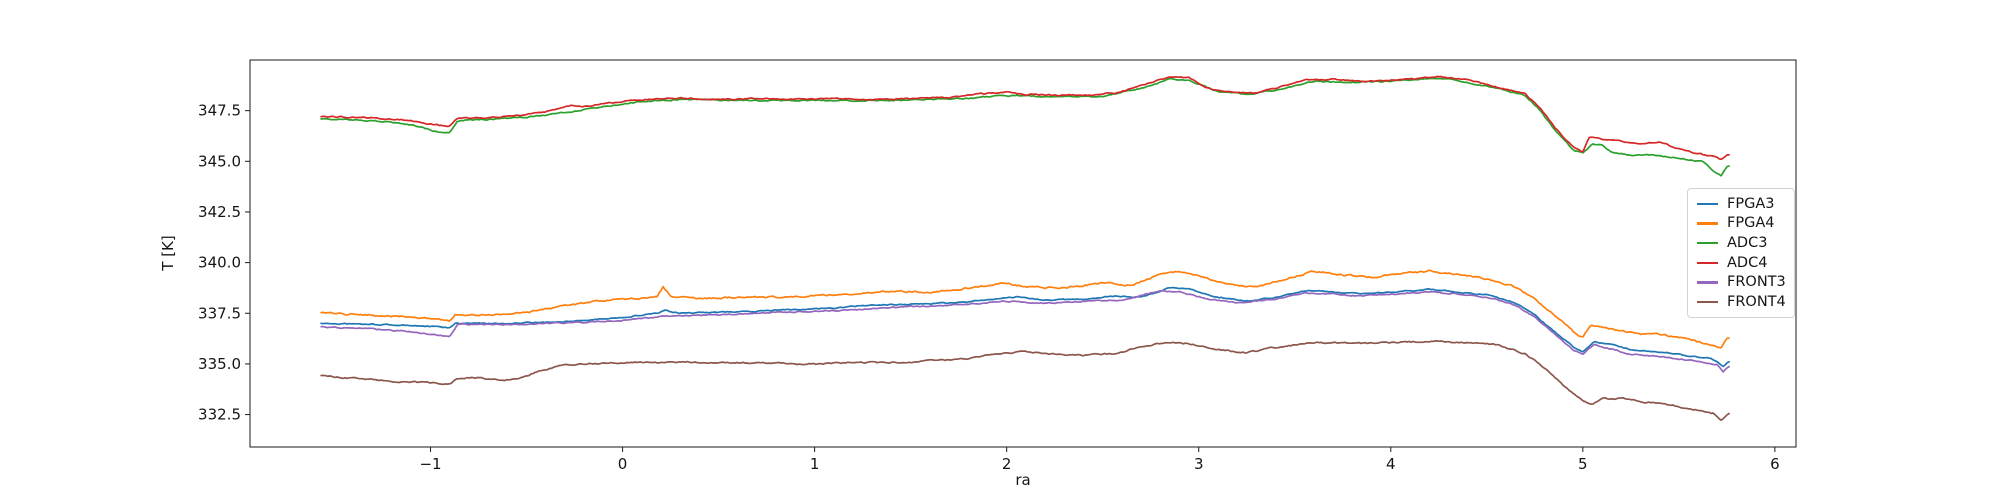  What do you see at coordinates (1775, 464) in the screenshot?
I see `x-tick-label: 6` at bounding box center [1775, 464].